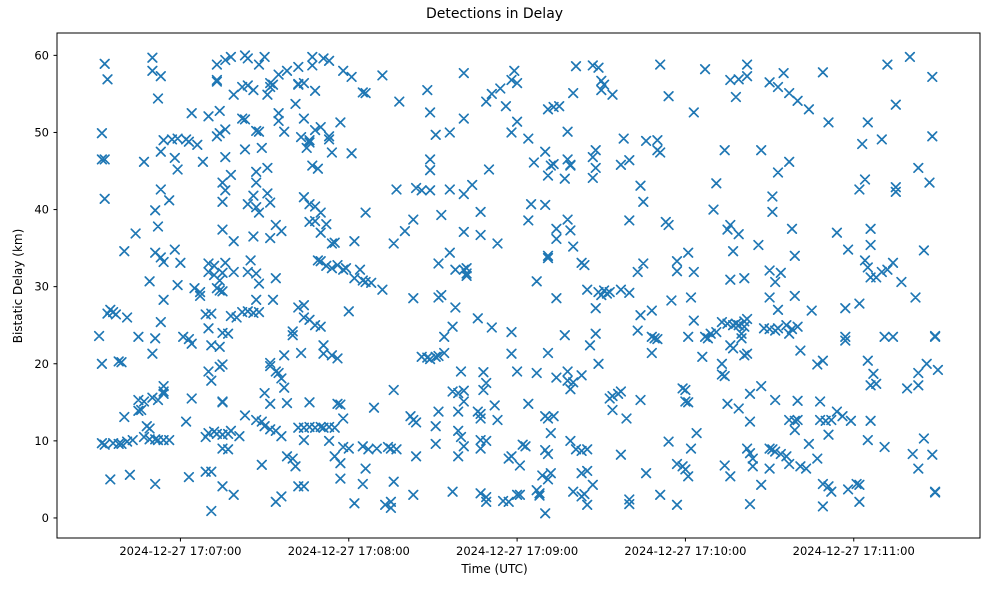  I want to click on y-tick-label: 50, so click(41, 132).